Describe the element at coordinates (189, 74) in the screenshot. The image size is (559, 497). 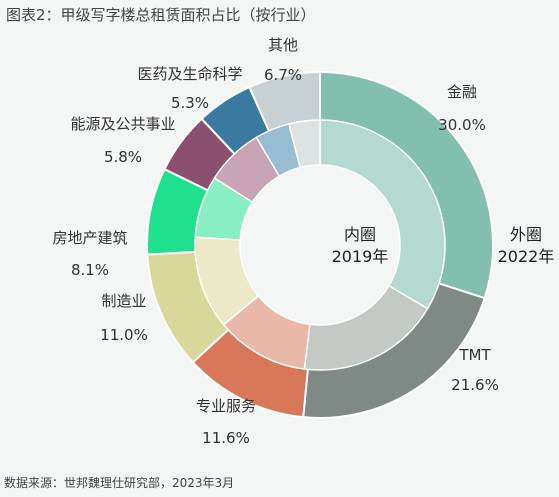
I see `slice-label-6: 医药及生命科学` at that location.